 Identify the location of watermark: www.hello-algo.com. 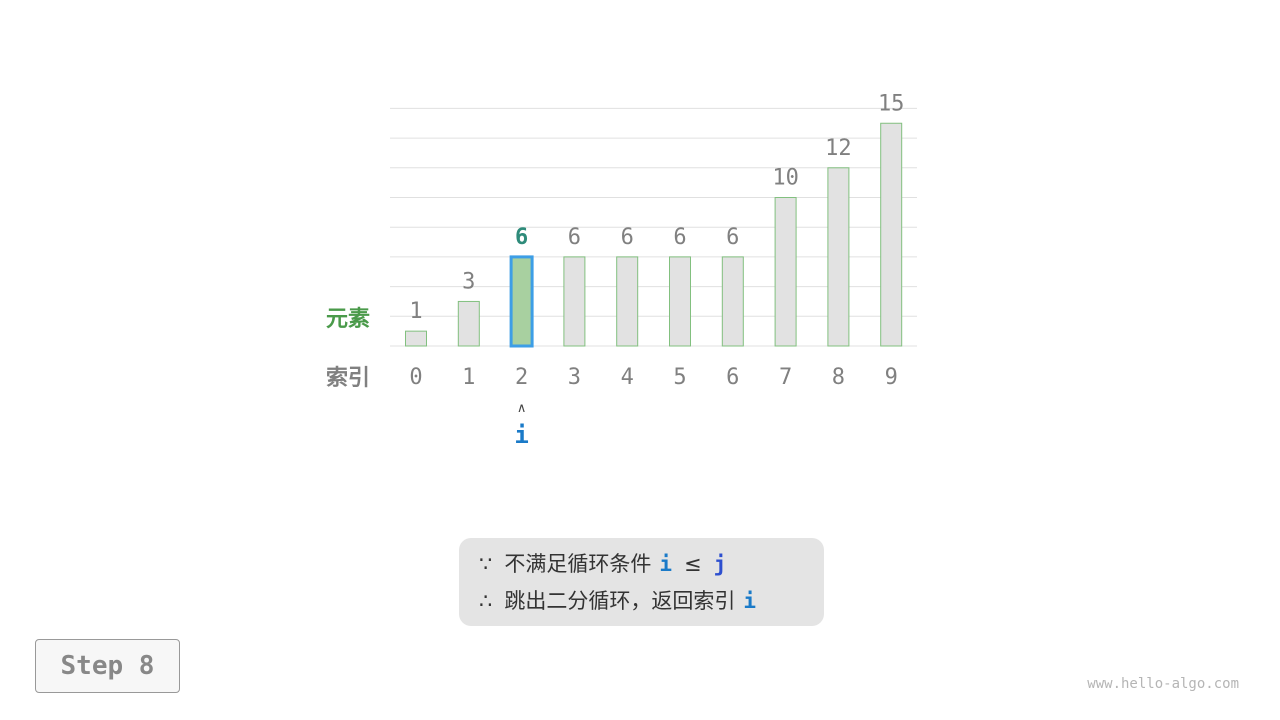
(1163, 684).